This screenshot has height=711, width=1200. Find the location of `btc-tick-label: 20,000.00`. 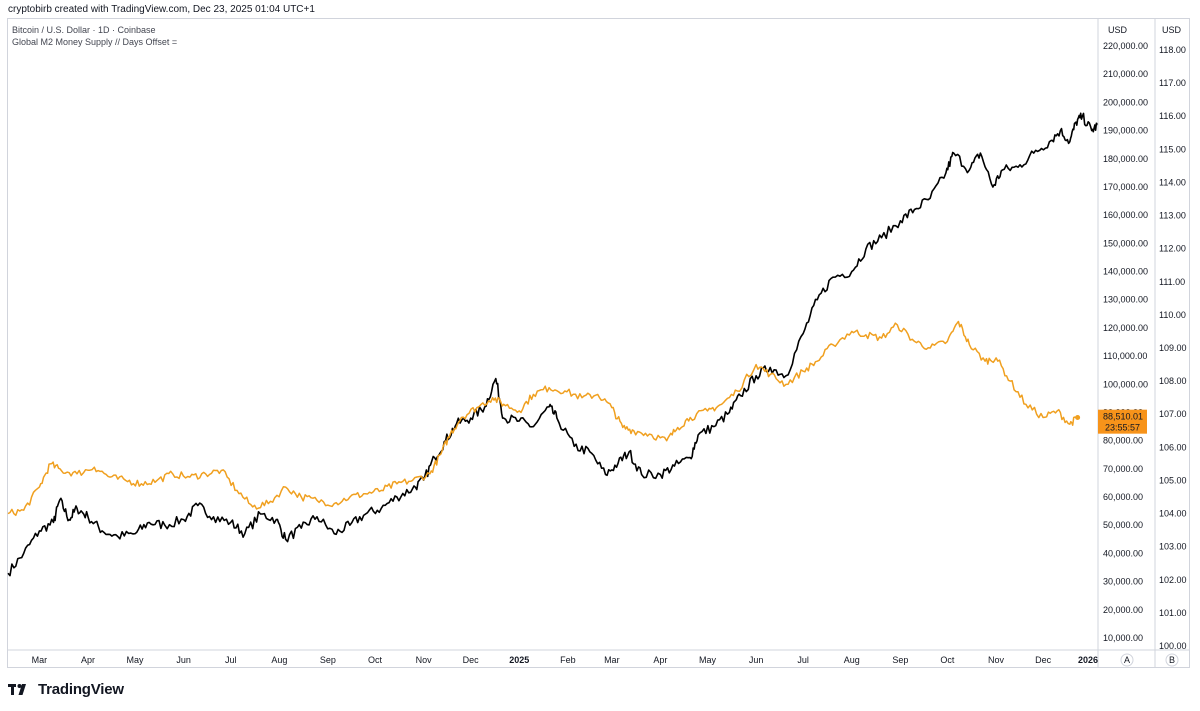

btc-tick-label: 20,000.00 is located at coordinates (1123, 610).